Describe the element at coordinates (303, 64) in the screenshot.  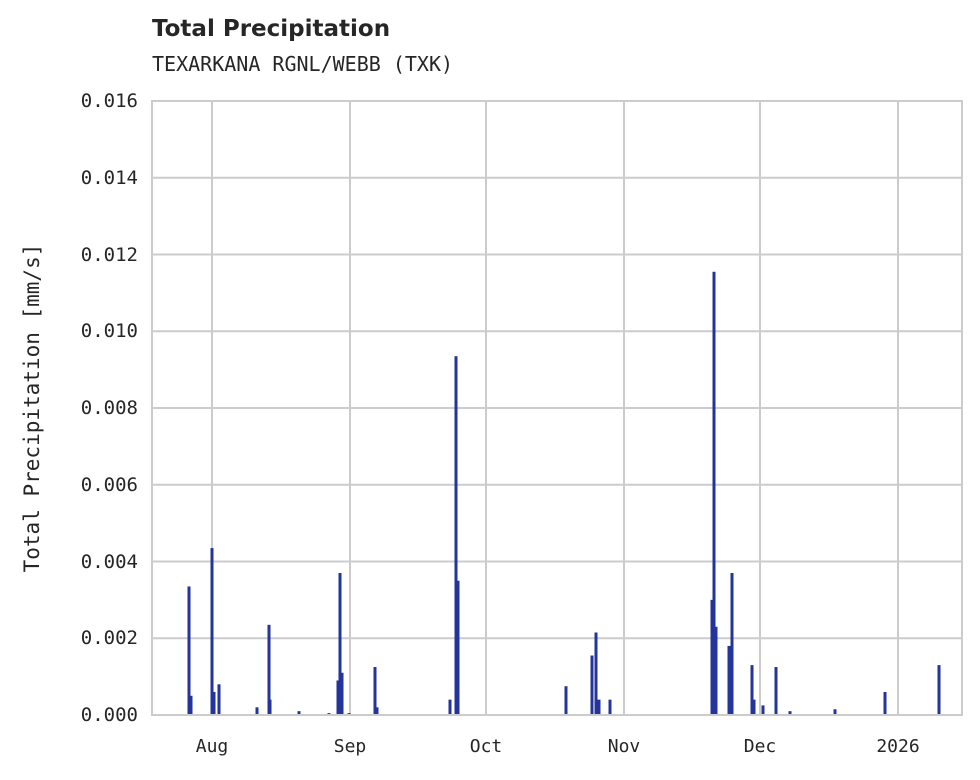
I see `chart-subtitle: TEXARKANA RGNL/WEBB (TXK)` at that location.